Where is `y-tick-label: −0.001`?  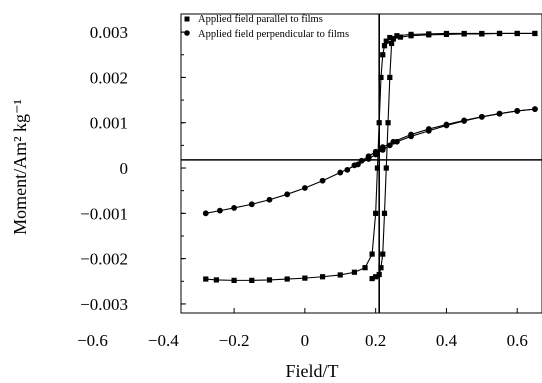
y-tick-label: −0.001 is located at coordinates (104, 213).